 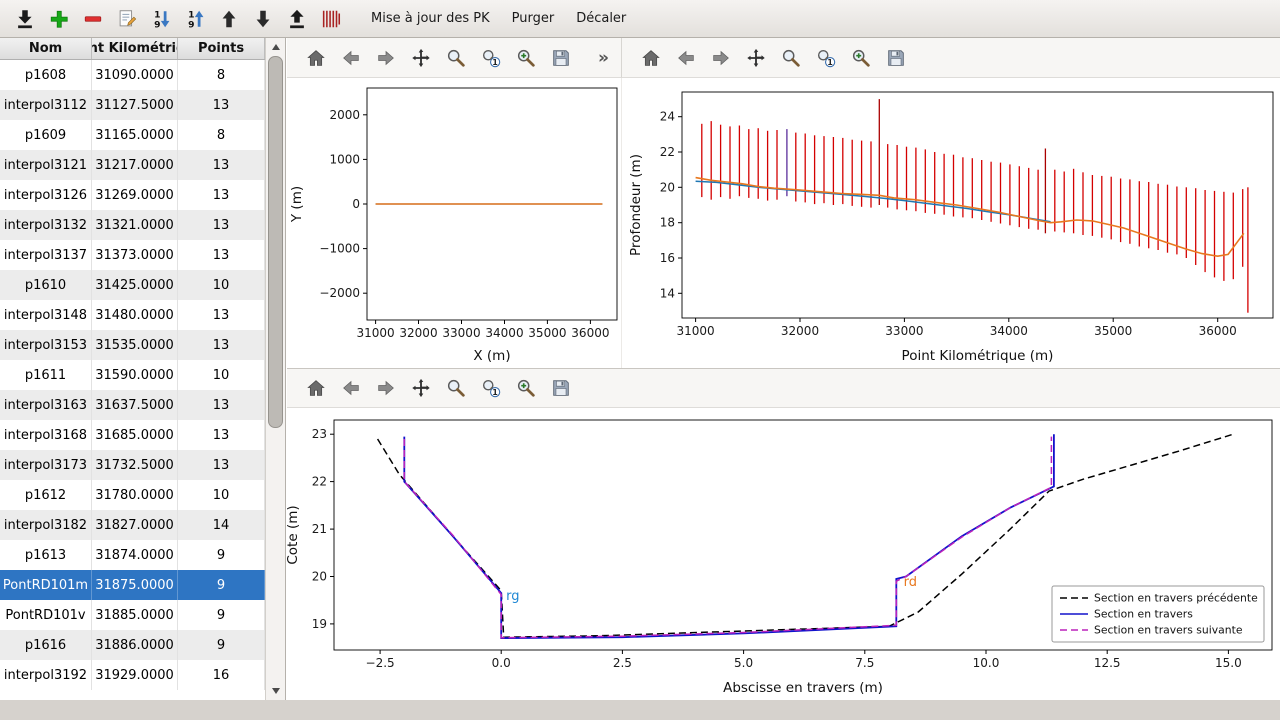 What do you see at coordinates (46, 48) in the screenshot?
I see `column-header-nom: Nom` at bounding box center [46, 48].